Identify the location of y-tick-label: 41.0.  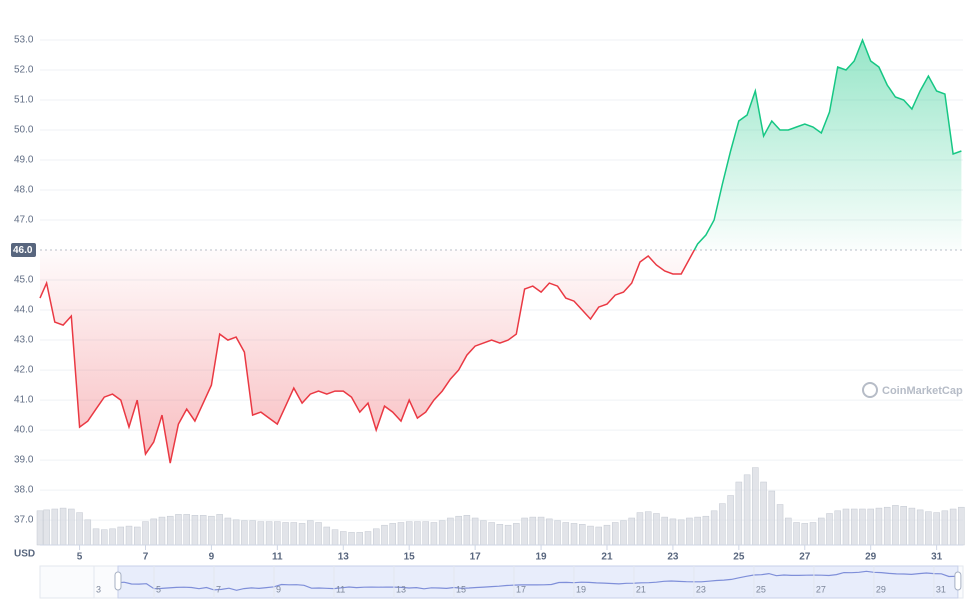
(24, 400).